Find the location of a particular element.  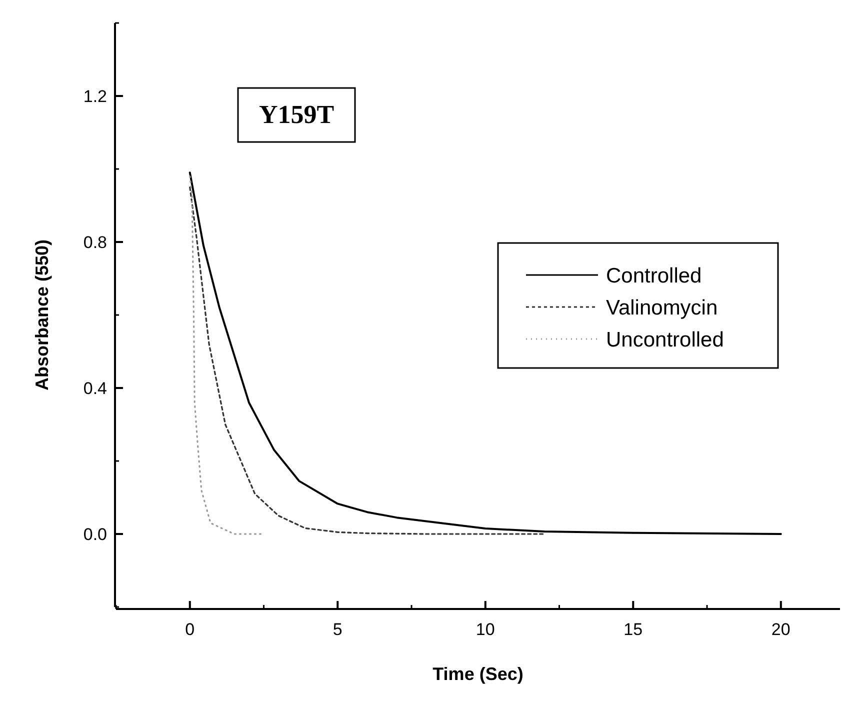

annotation: Y159T is located at coordinates (296, 114).